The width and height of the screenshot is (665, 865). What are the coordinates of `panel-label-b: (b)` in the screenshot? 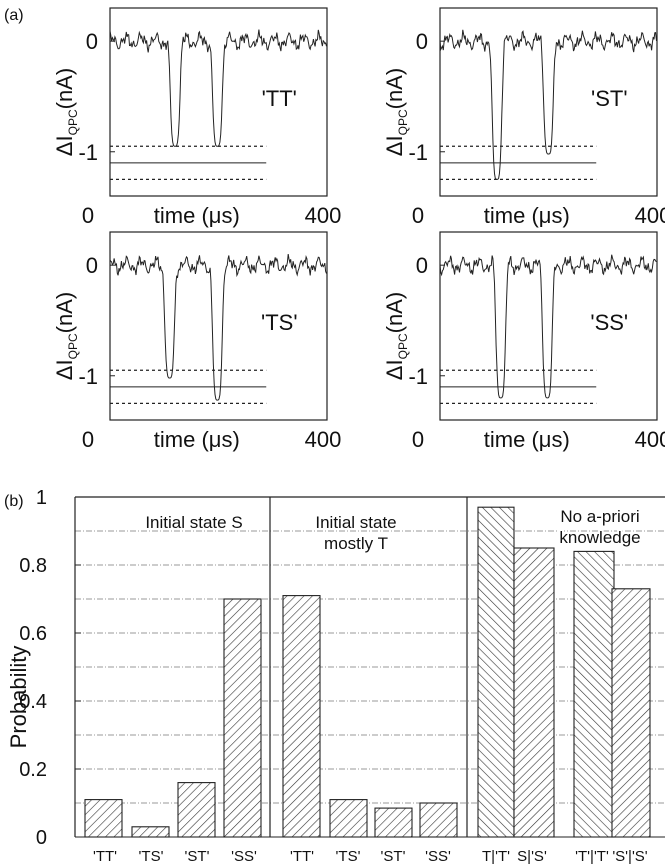 It's located at (14, 501).